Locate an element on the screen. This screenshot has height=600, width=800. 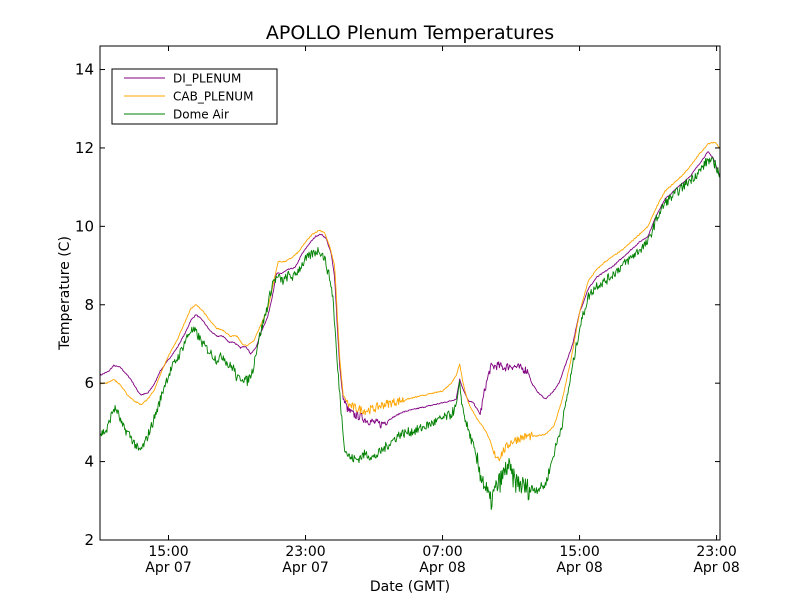
y-axis-label: Temperature (C) is located at coordinates (65, 293).